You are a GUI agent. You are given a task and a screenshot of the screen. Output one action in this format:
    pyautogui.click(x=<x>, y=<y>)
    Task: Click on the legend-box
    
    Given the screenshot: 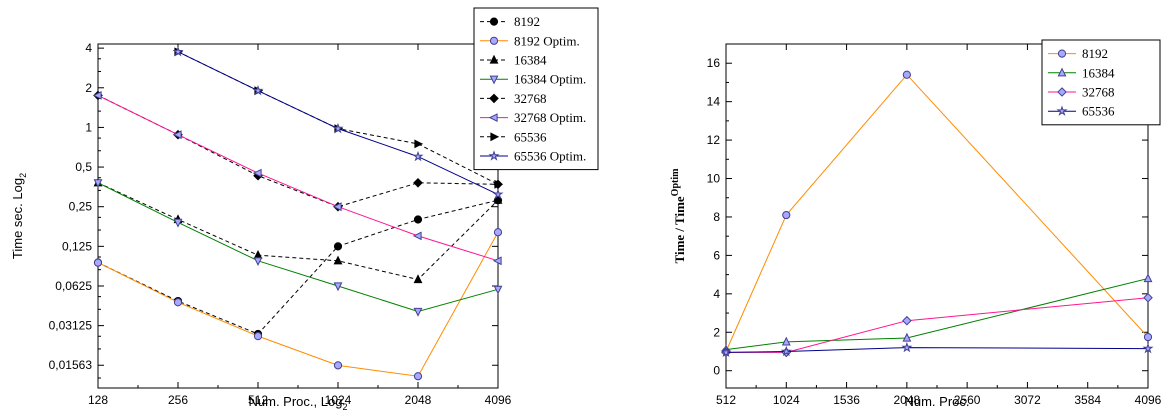 What is the action you would take?
    pyautogui.click(x=536, y=89)
    